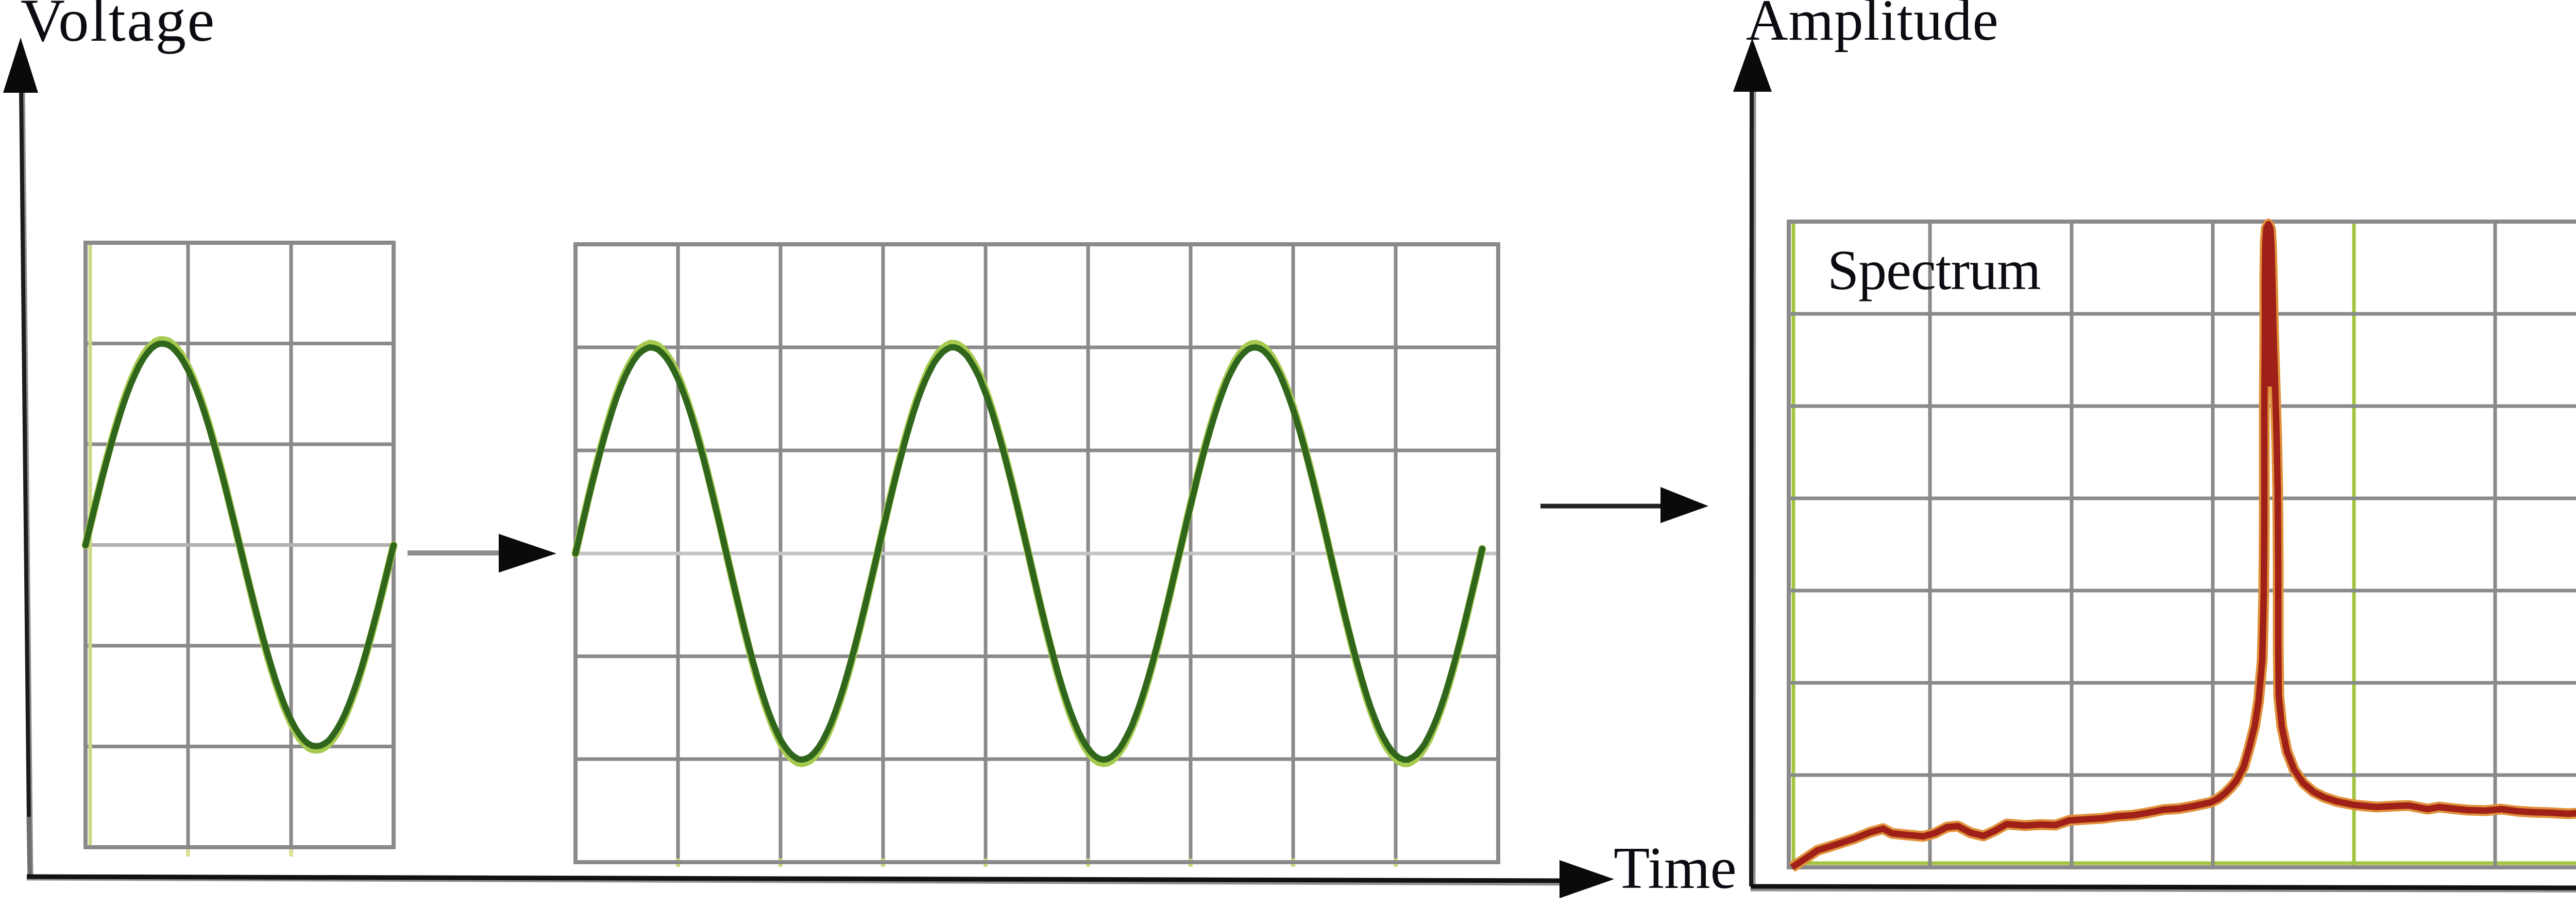  I want to click on svg-text: Amplitude, so click(1872, 27).